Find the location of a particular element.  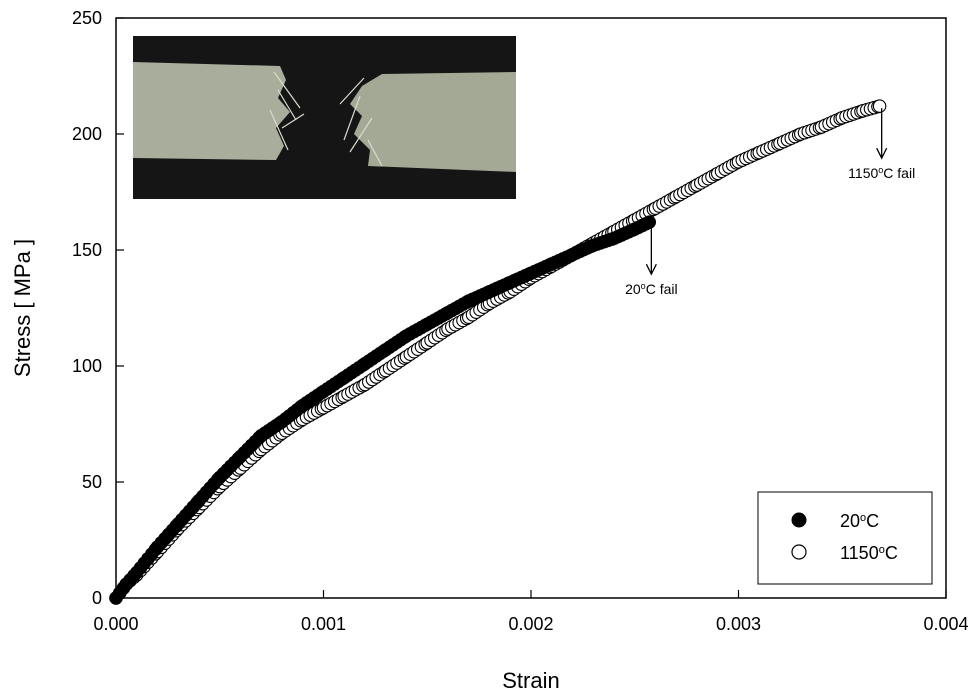

x-tick-label: 0.002 is located at coordinates (530, 624).